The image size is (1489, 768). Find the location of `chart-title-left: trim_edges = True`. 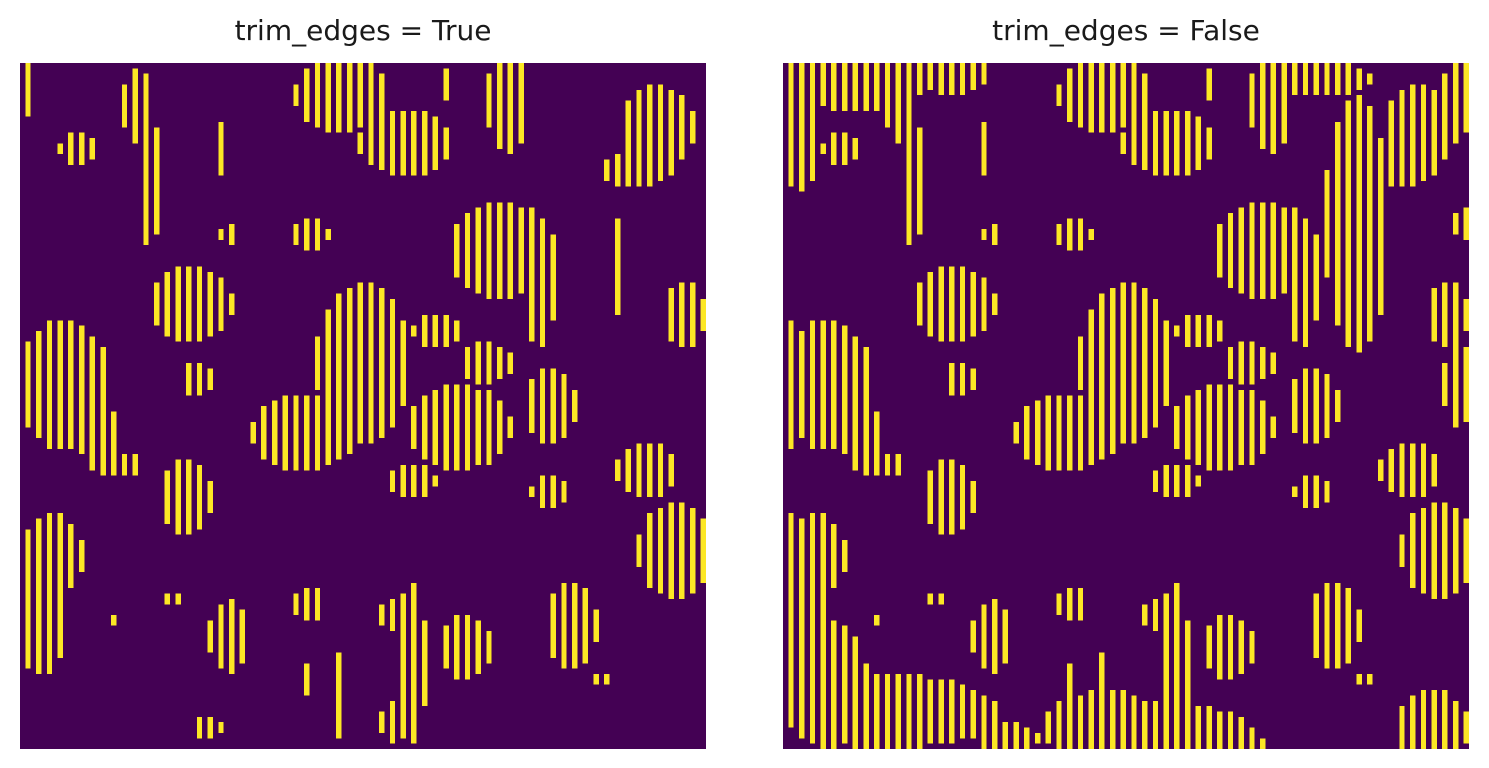

chart-title-left: trim_edges = True is located at coordinates (363, 30).